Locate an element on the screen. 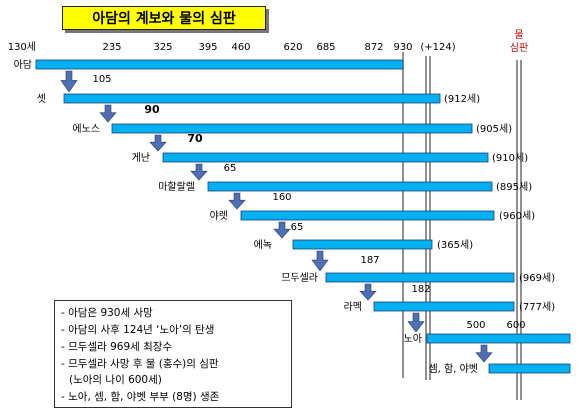 This screenshot has width=584, height=416. generation-name: 라멕 is located at coordinates (353, 307).